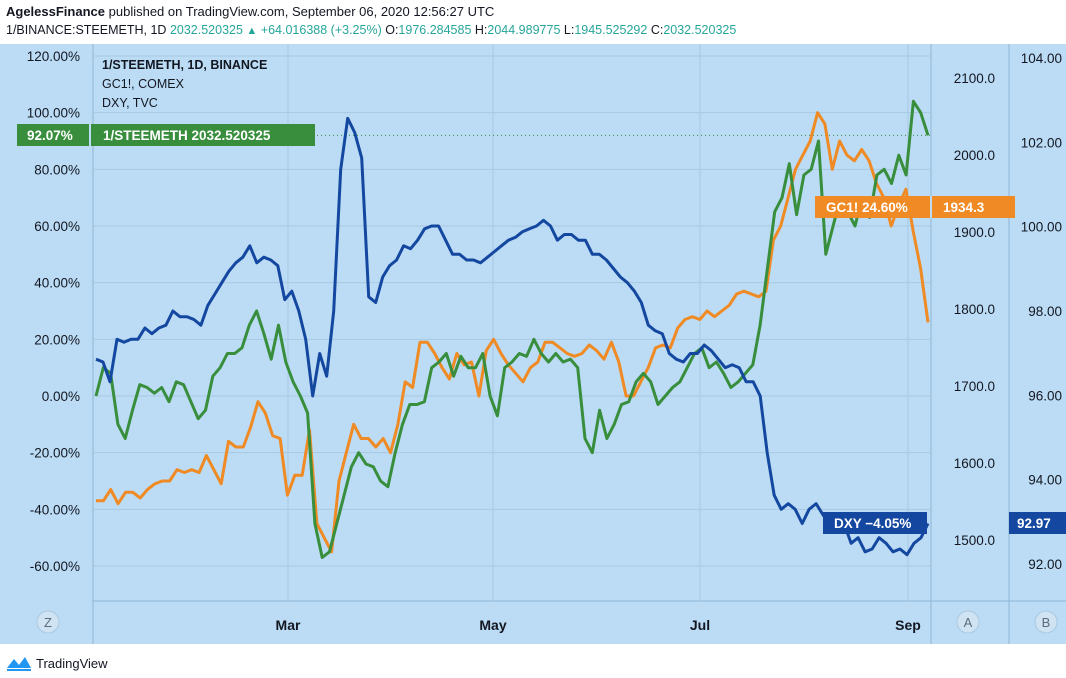  What do you see at coordinates (1034, 523) in the screenshot?
I see `dxy-value-label: 92.97` at bounding box center [1034, 523].